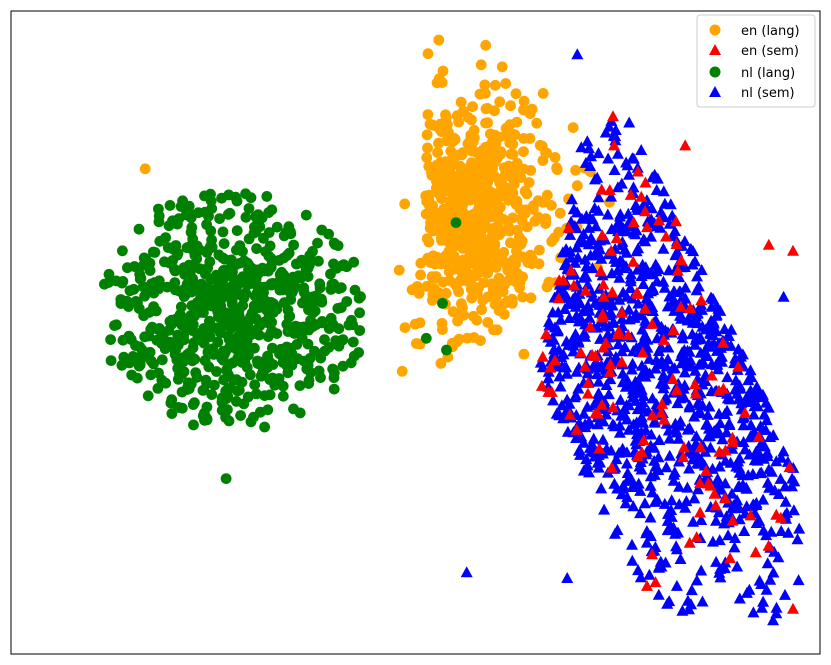  I want to click on legend-label-en-sem: en (sem), so click(770, 51).